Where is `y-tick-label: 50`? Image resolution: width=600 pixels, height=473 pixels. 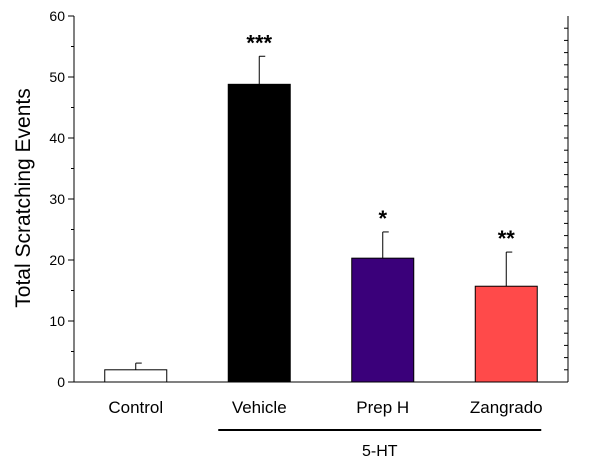
y-tick-label: 50 is located at coordinates (57, 77).